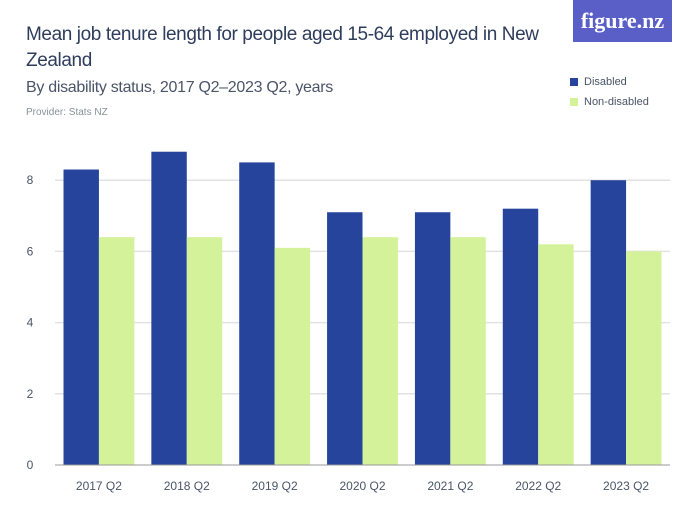 The width and height of the screenshot is (700, 525). What do you see at coordinates (520, 336) in the screenshot?
I see `bar-disabled-2022-q2` at bounding box center [520, 336].